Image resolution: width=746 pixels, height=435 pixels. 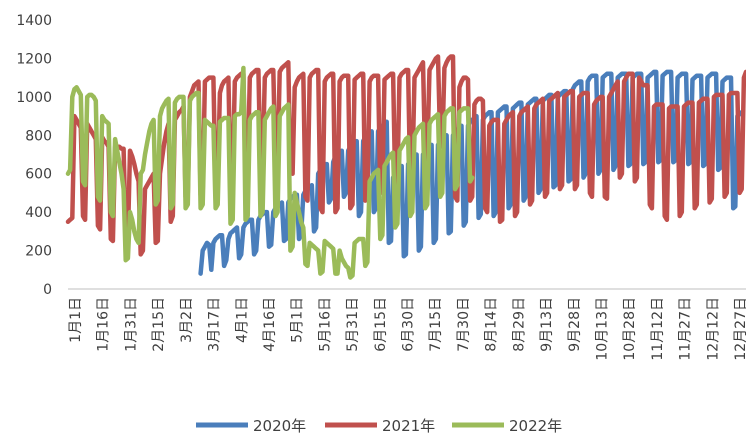 What do you see at coordinates (464, 324) in the screenshot?
I see `x-tick-label: 7月30日` at bounding box center [464, 324].